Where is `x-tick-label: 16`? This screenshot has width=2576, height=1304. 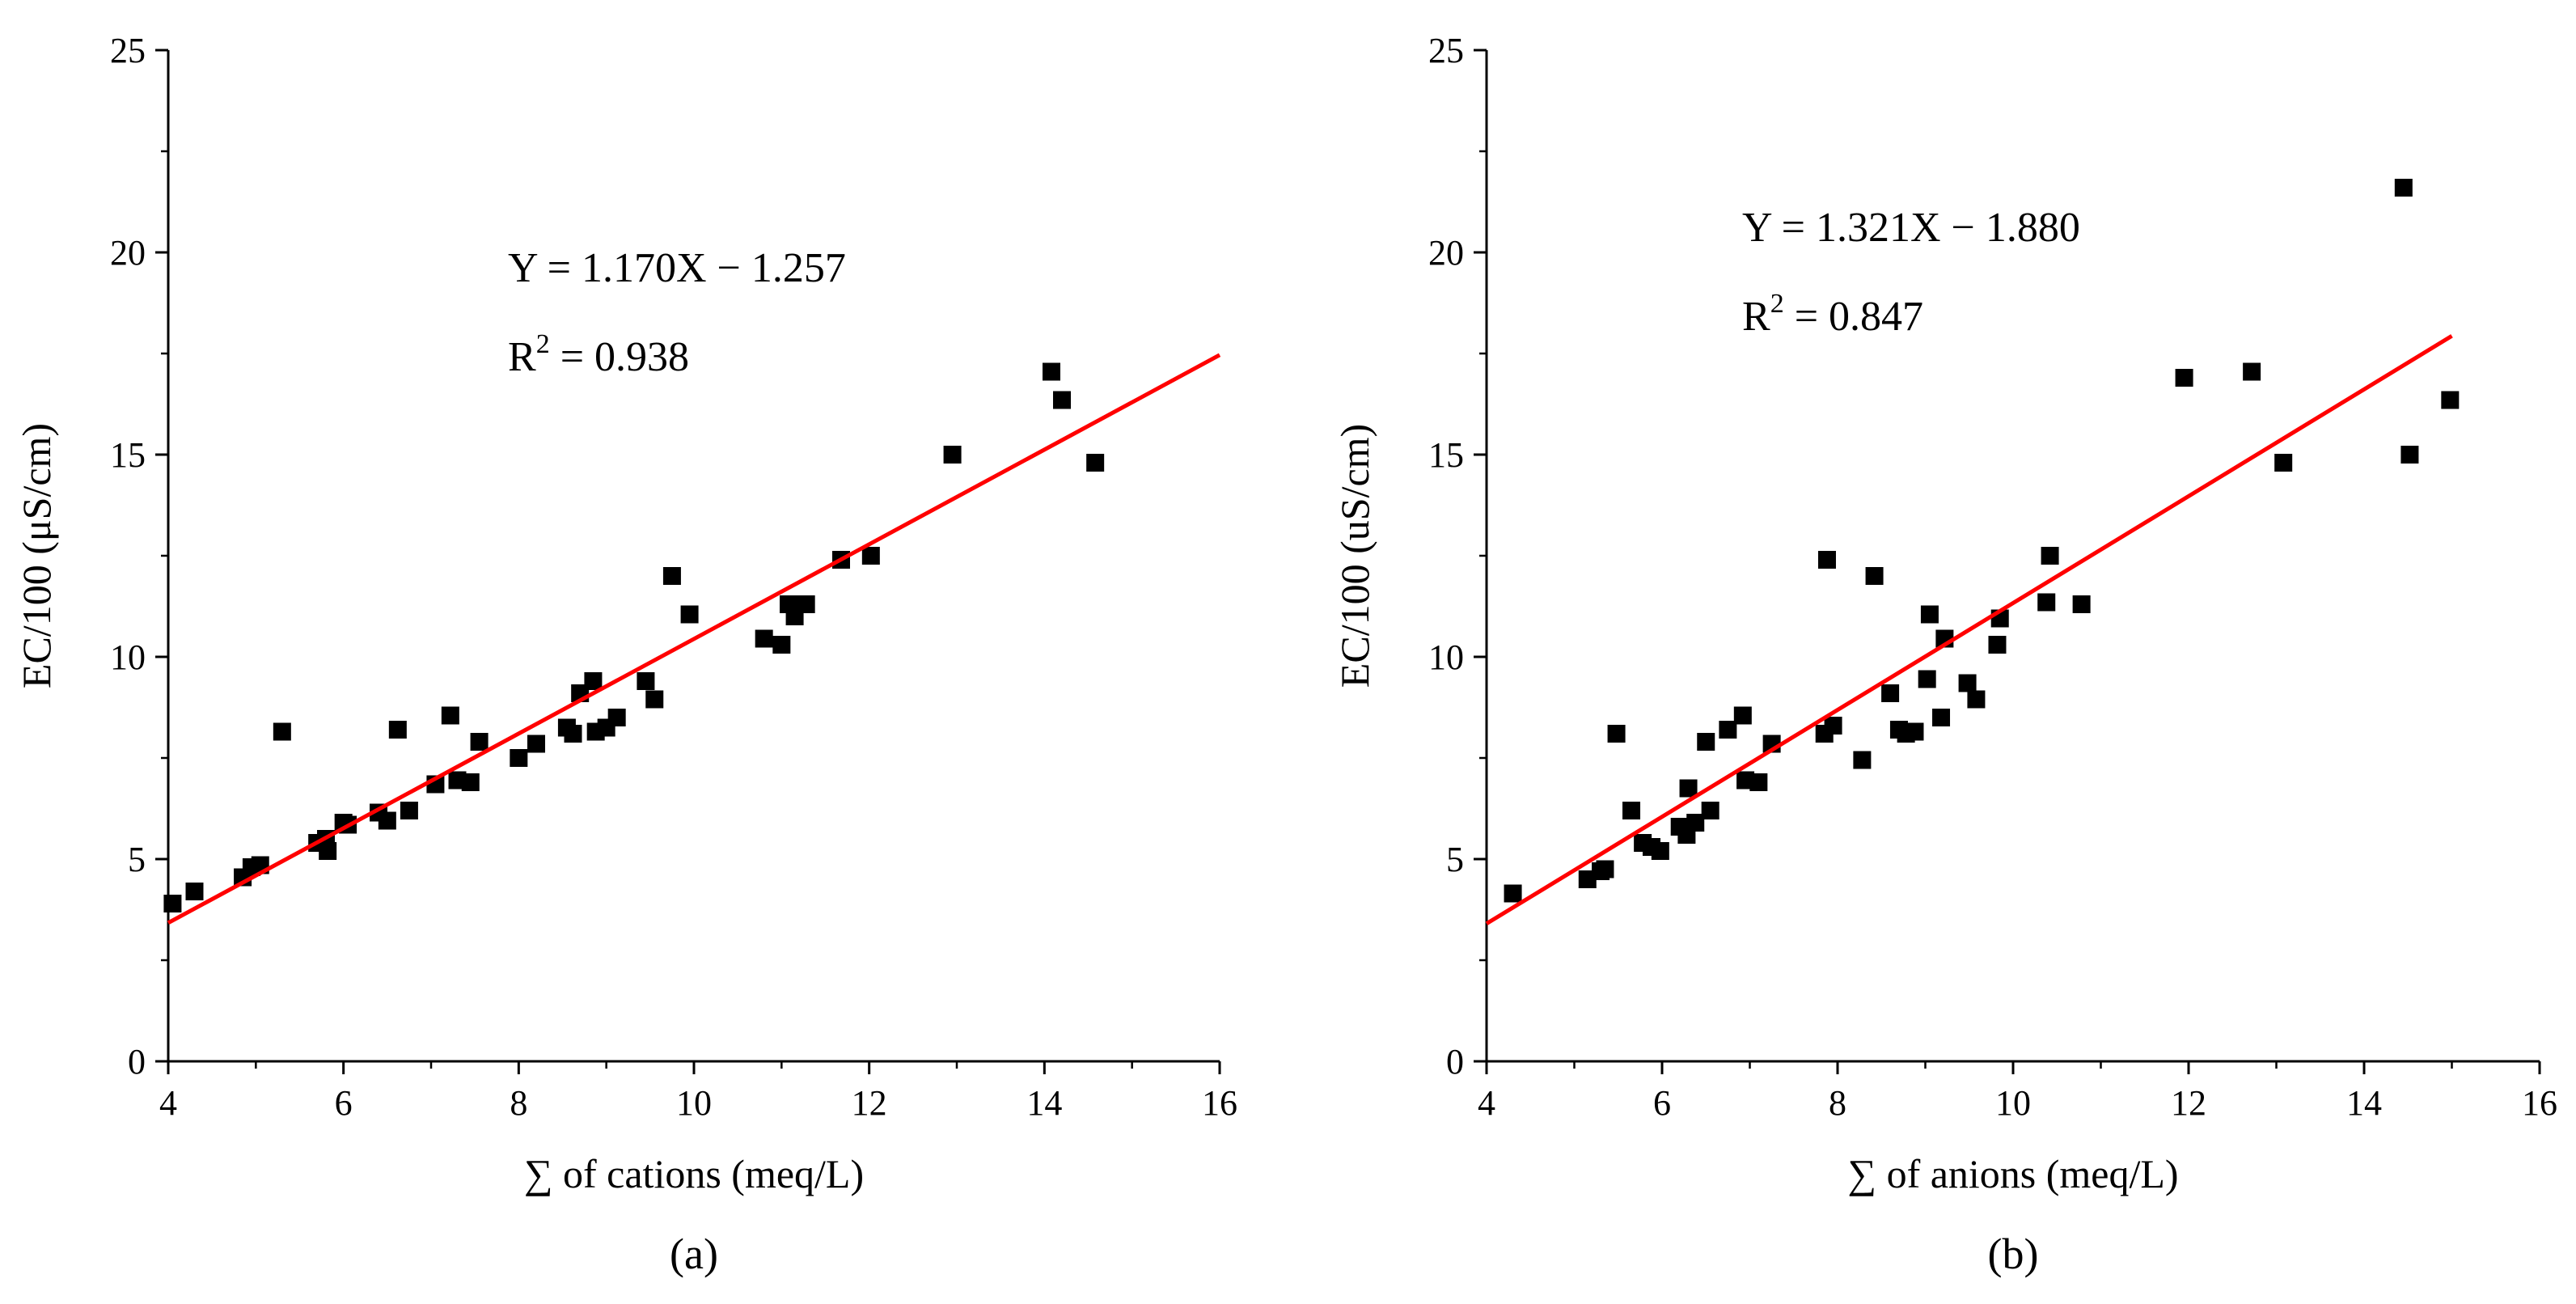
x-tick-label: 16 is located at coordinates (1219, 1103).